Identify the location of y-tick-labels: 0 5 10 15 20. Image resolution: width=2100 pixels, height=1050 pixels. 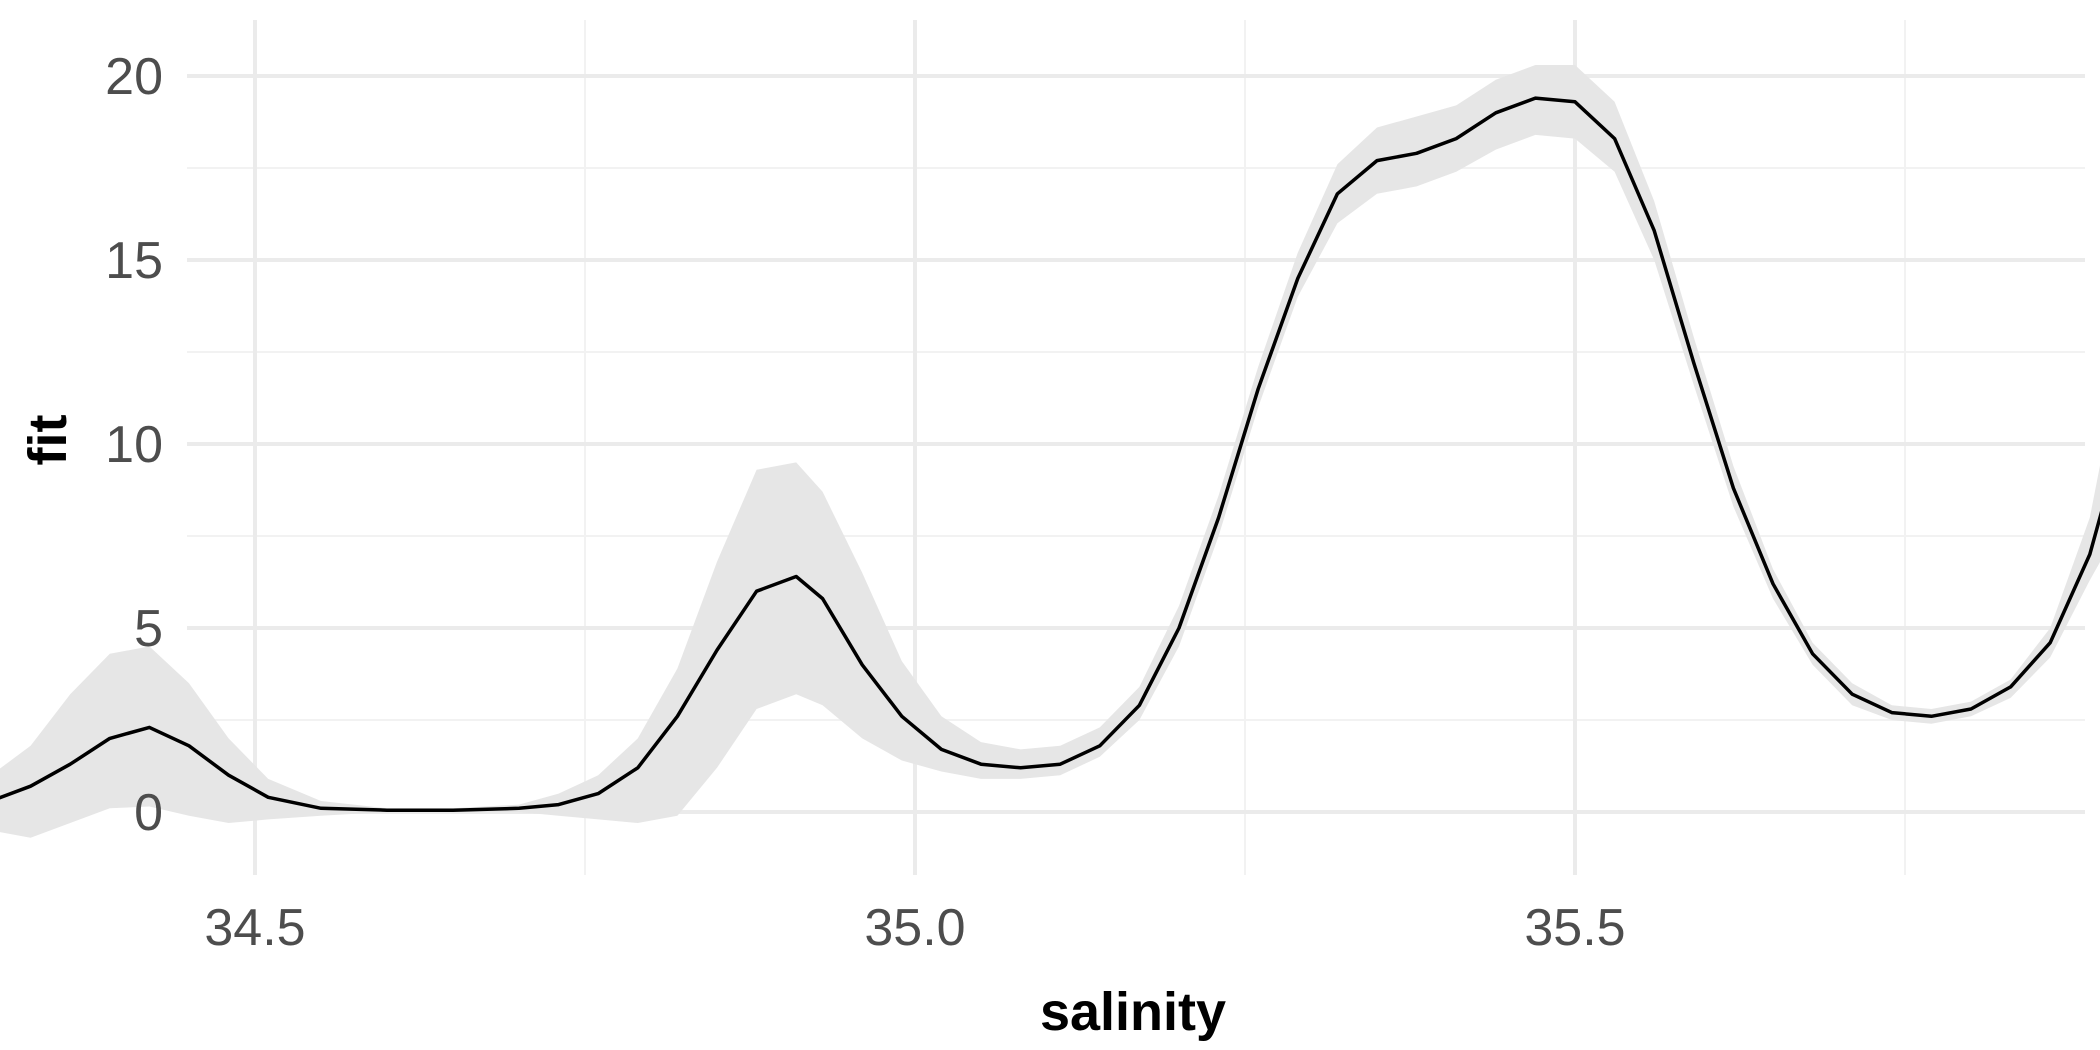
(134, 445).